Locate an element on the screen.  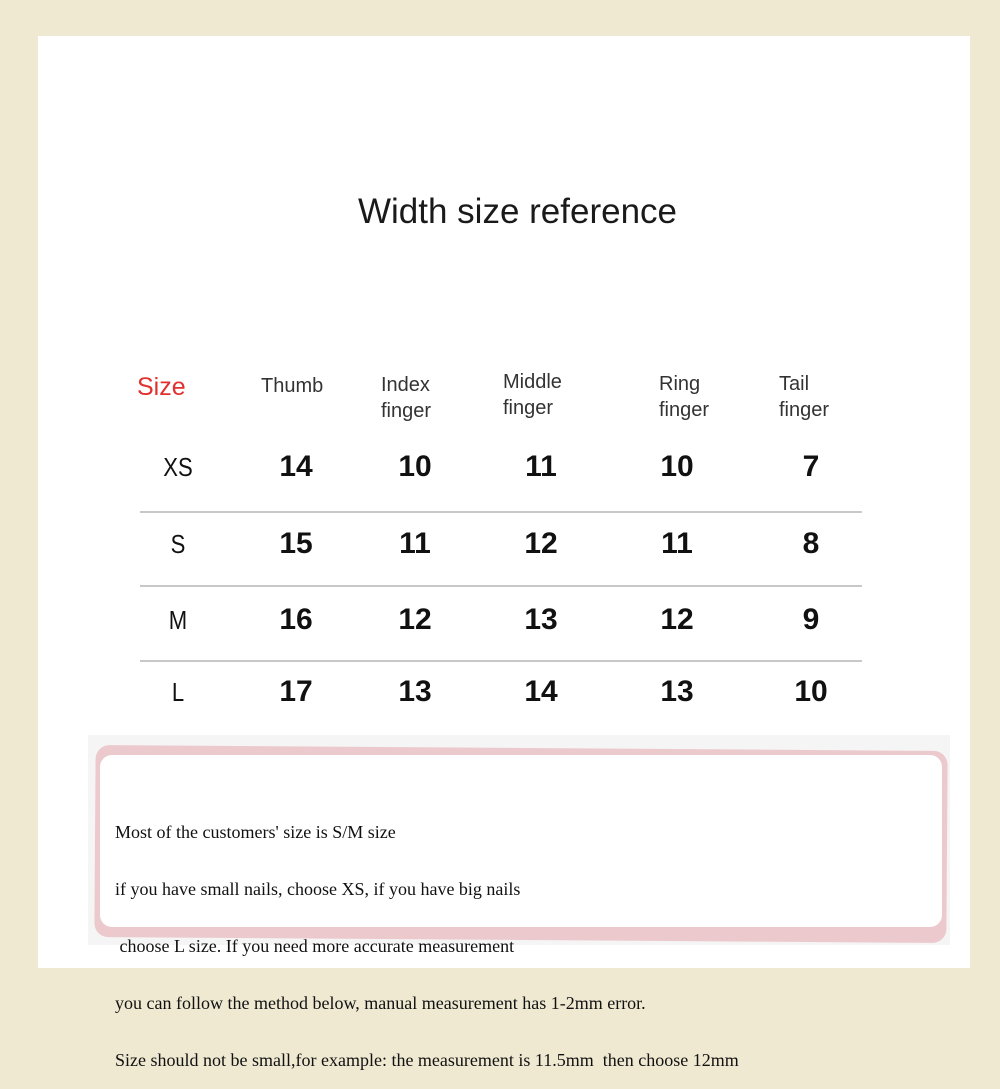
header-ring-line2: finger is located at coordinates (684, 410).